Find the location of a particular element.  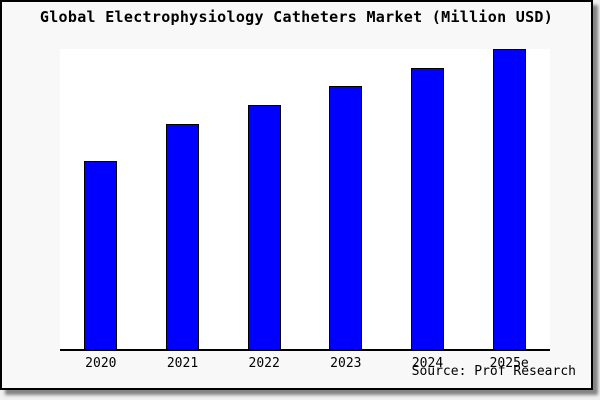

x-tick-label-2023: 2023 is located at coordinates (346, 363).